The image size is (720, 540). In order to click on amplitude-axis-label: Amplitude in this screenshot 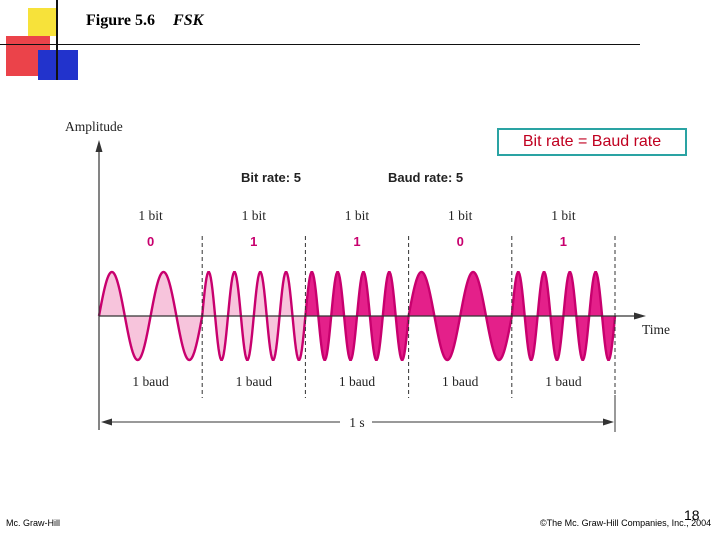, I will do `click(94, 126)`.